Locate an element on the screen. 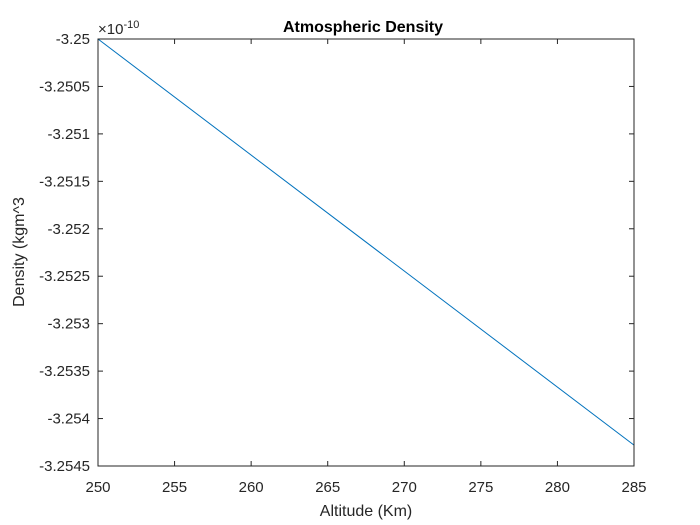 Image resolution: width=700 pixels, height=525 pixels. y-multiplier-base: ×10 is located at coordinates (110, 29).